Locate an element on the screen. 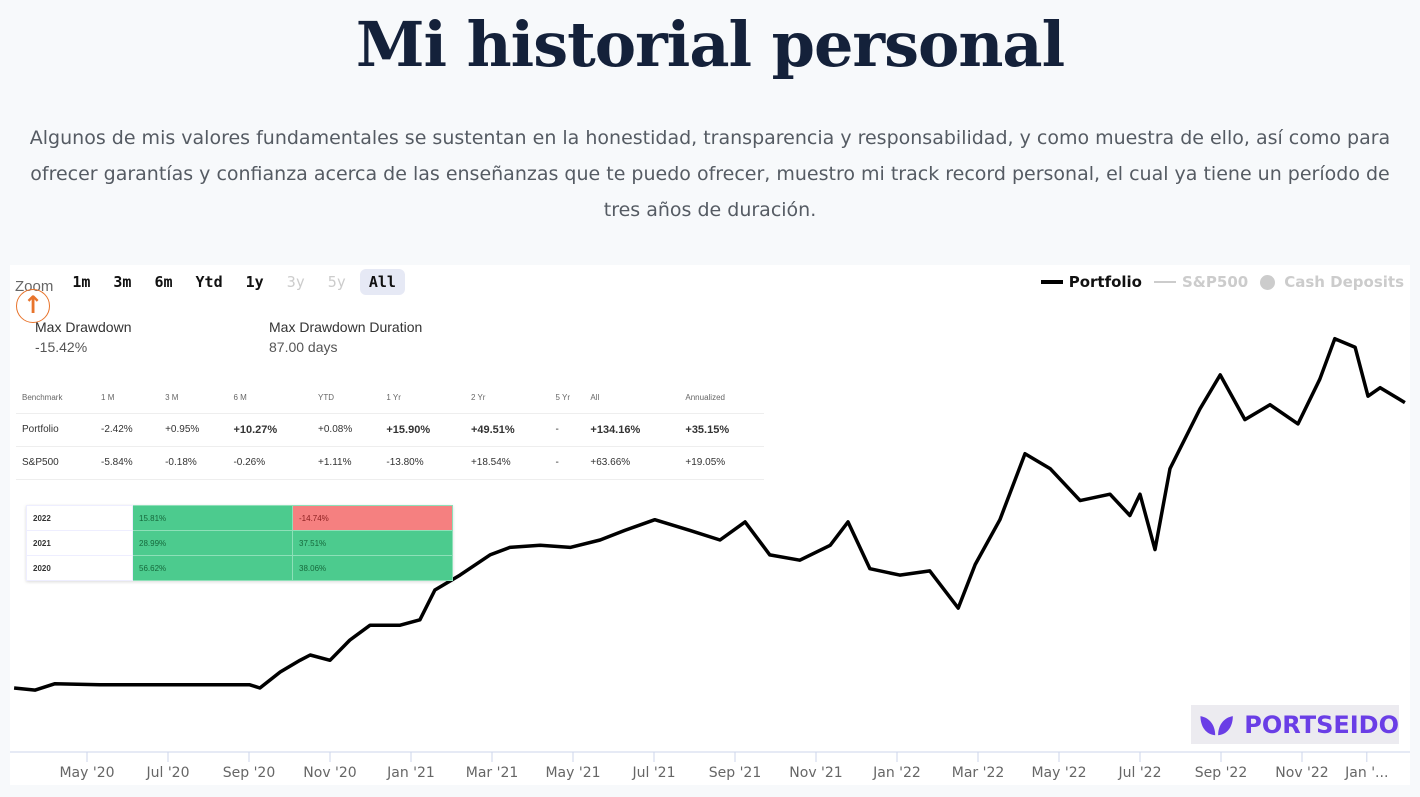 The image size is (1420, 797). legend-sp500: S&P500 is located at coordinates (1201, 282).